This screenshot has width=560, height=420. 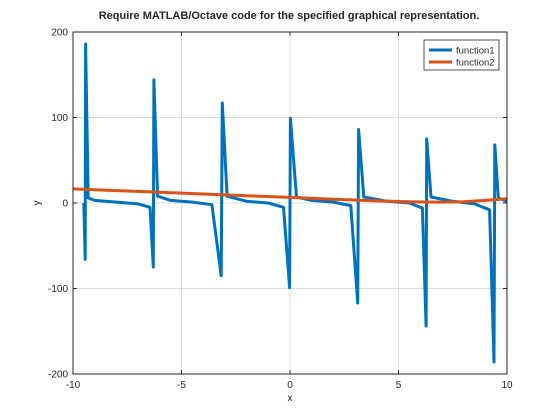 I want to click on legend-box, so click(x=461, y=55).